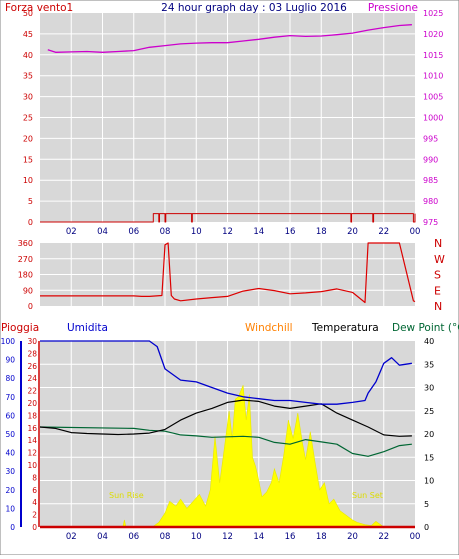 This screenshot has height=559, width=459. What do you see at coordinates (429, 457) in the screenshot?
I see `temperature-tick-label: 15` at bounding box center [429, 457].